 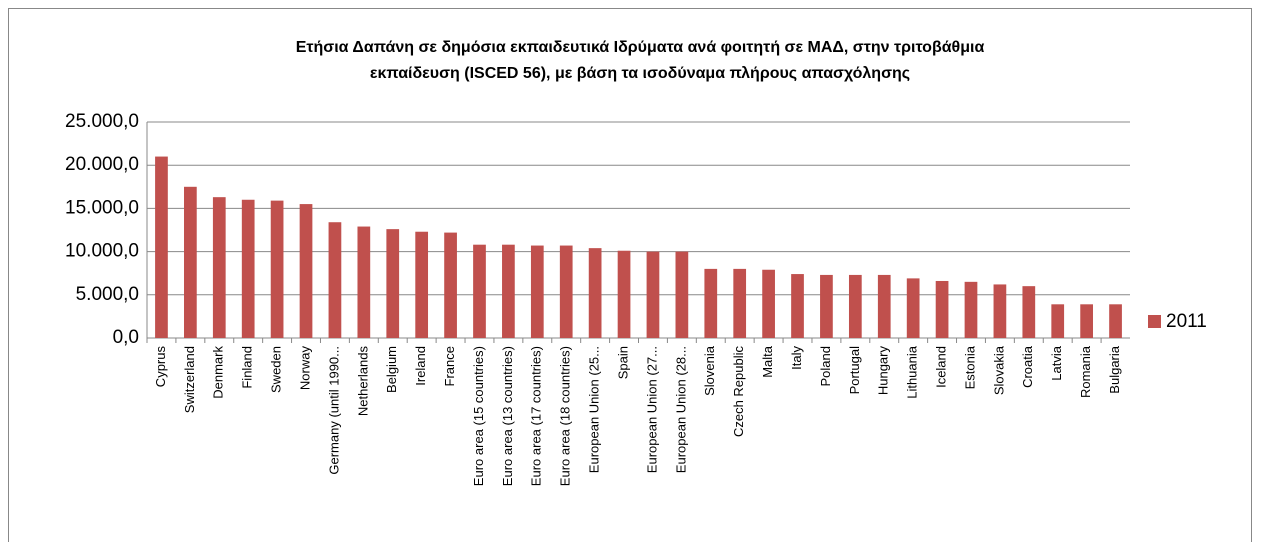 What do you see at coordinates (854, 370) in the screenshot?
I see `x-tick-label: Portugal` at bounding box center [854, 370].